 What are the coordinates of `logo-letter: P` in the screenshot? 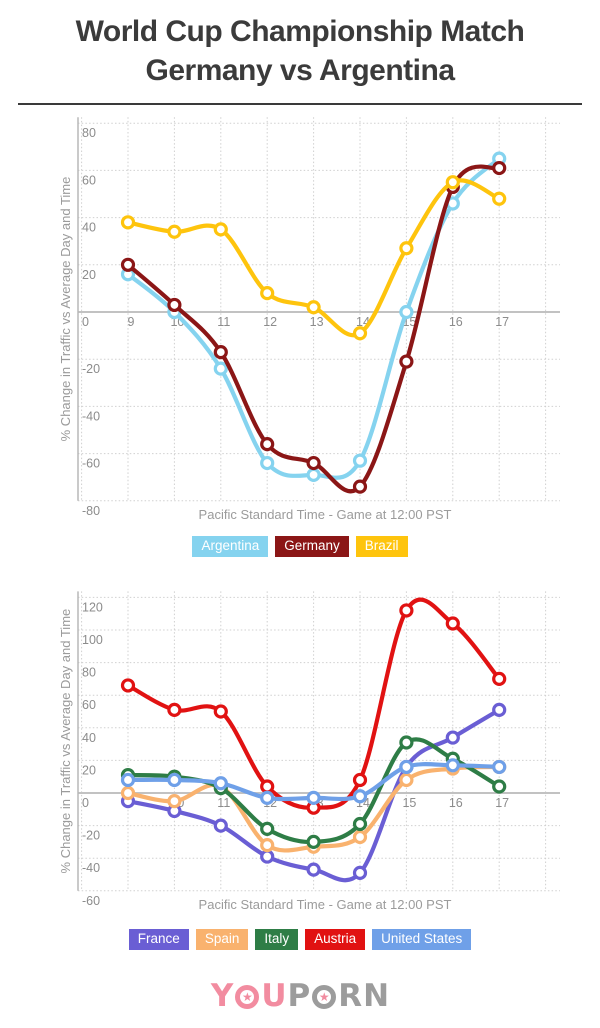 It's located at (299, 996).